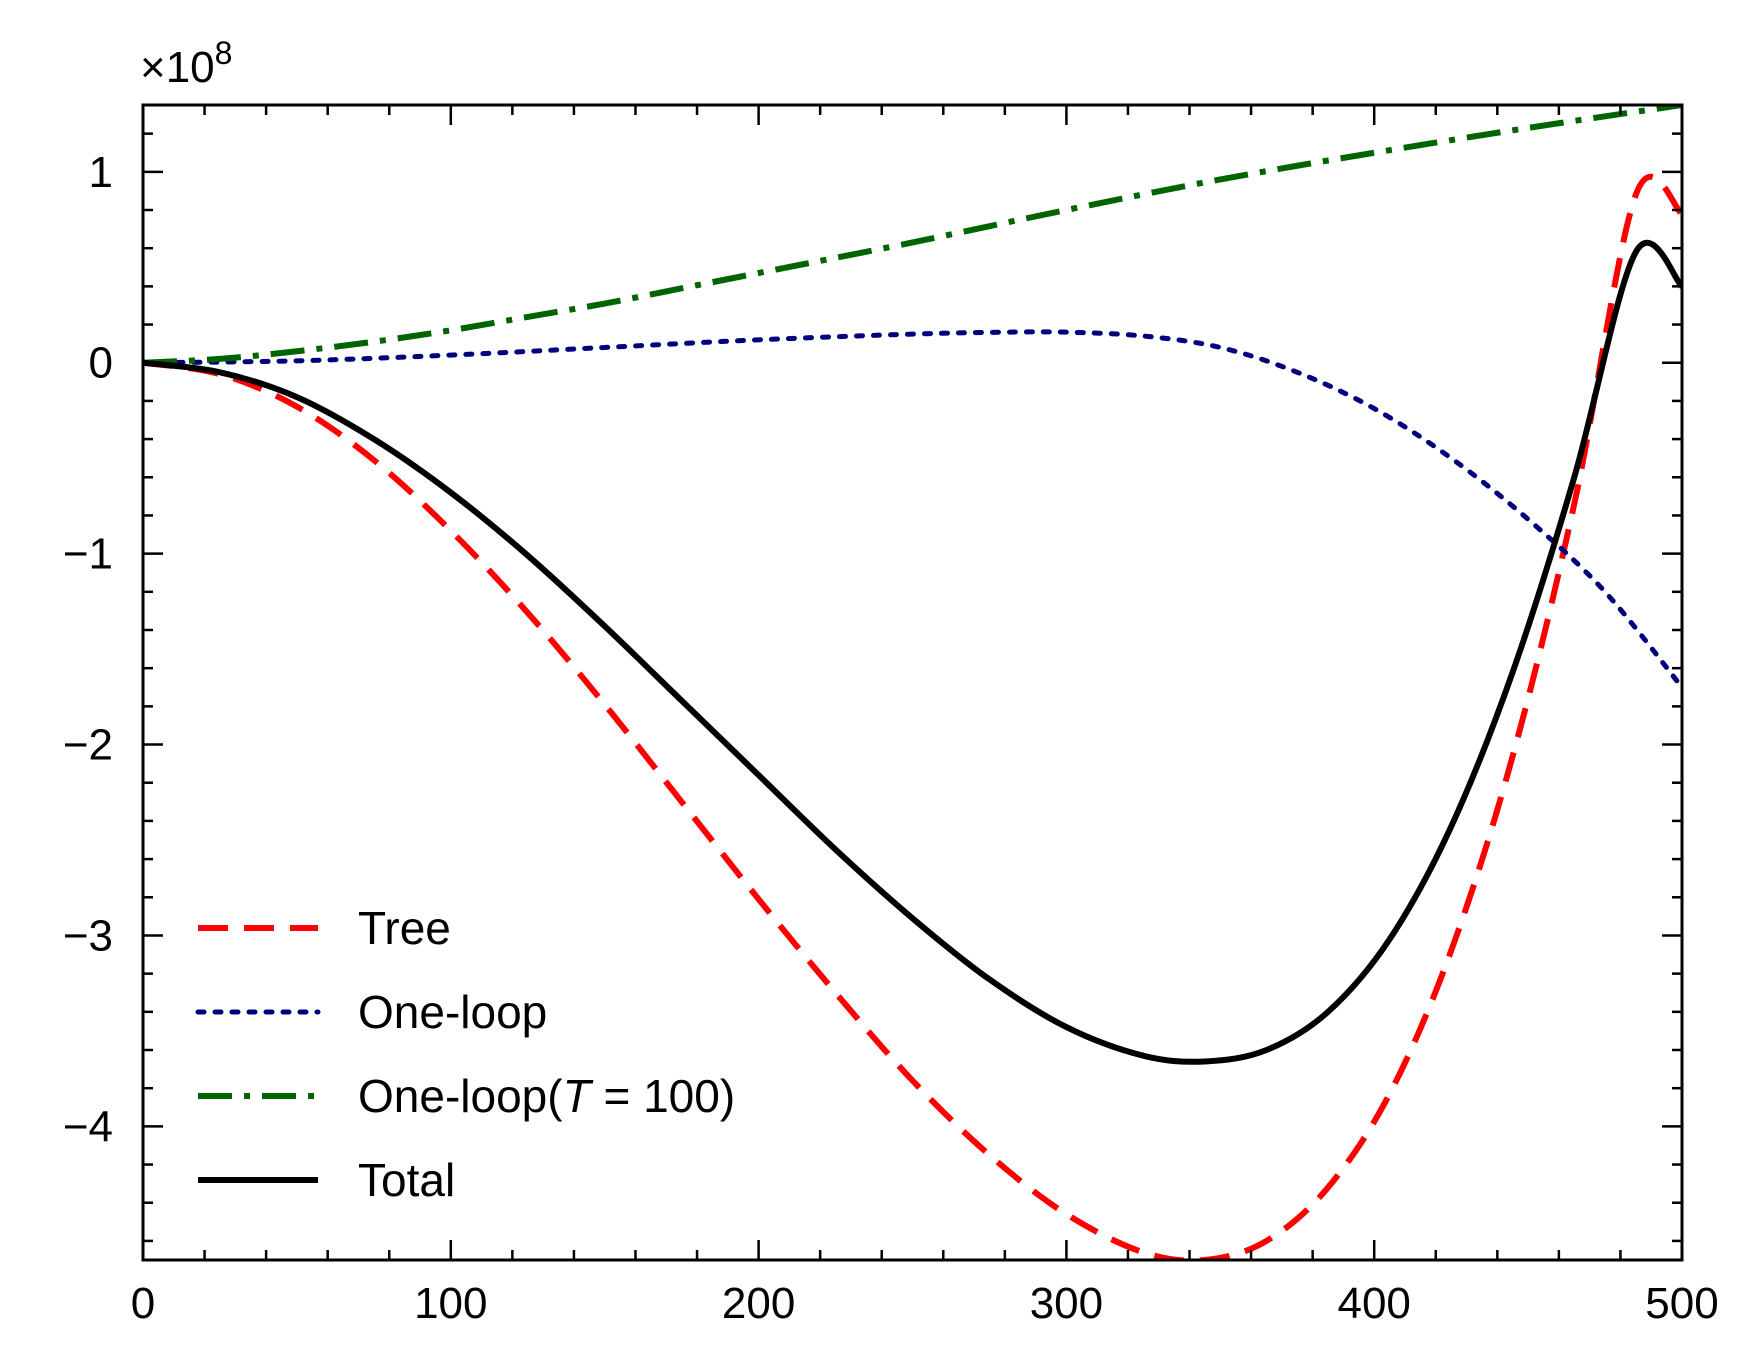 The image size is (1756, 1372). I want to click on legend-label-tree: Tree, so click(404, 928).